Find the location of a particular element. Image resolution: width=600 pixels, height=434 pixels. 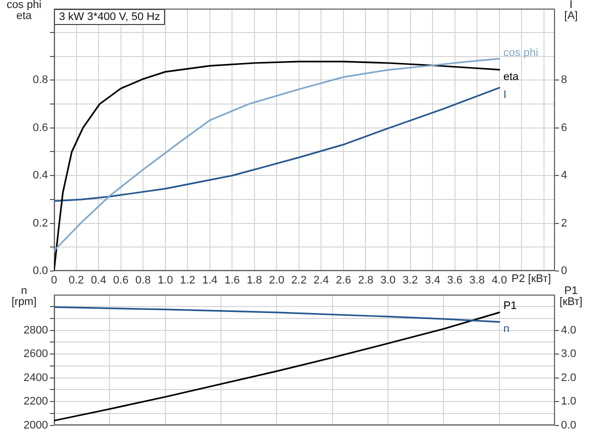

x-tick-label: 4.0 is located at coordinates (499, 280).